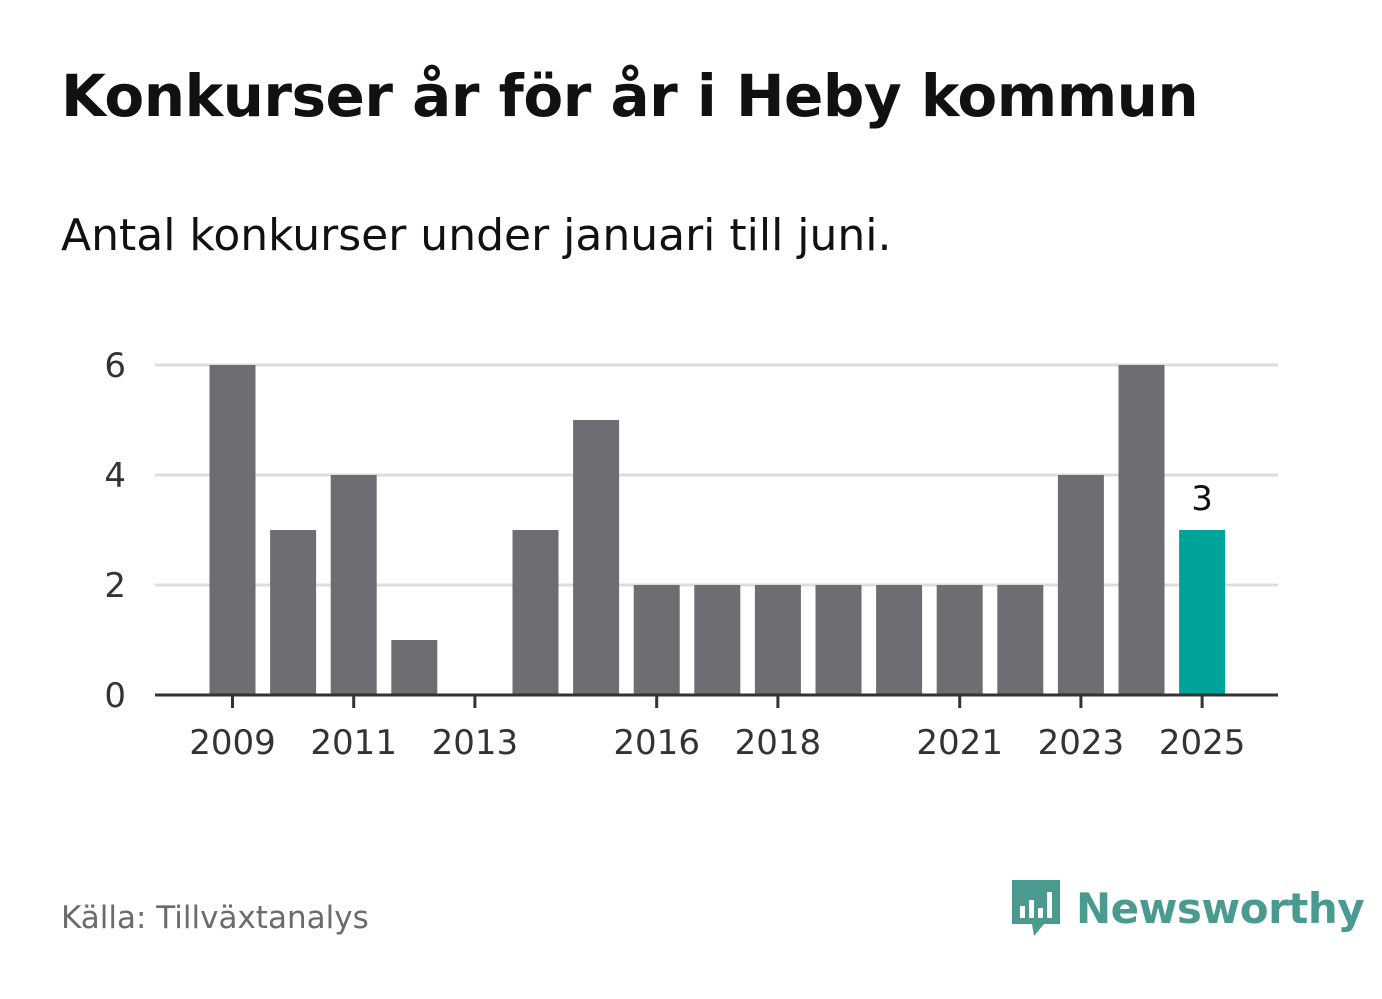 The image size is (1382, 999). Describe the element at coordinates (115, 476) in the screenshot. I see `y-tick-label: 4` at that location.